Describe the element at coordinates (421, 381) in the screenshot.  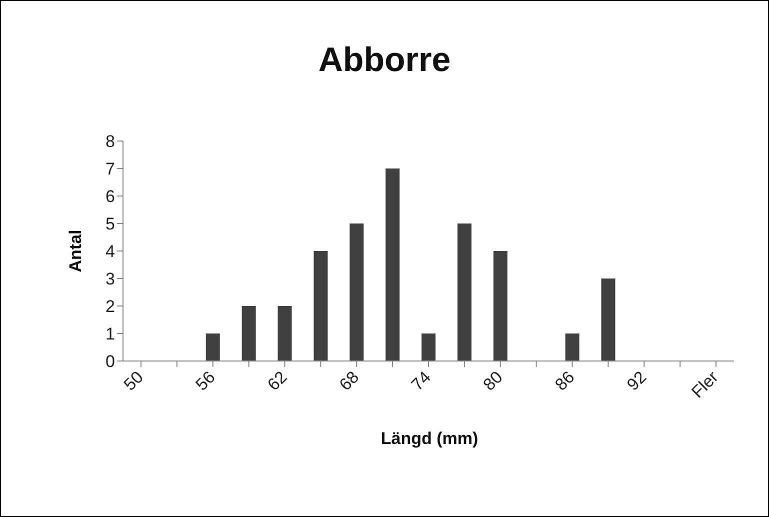
I see `x-tick-label: 74` at that location.